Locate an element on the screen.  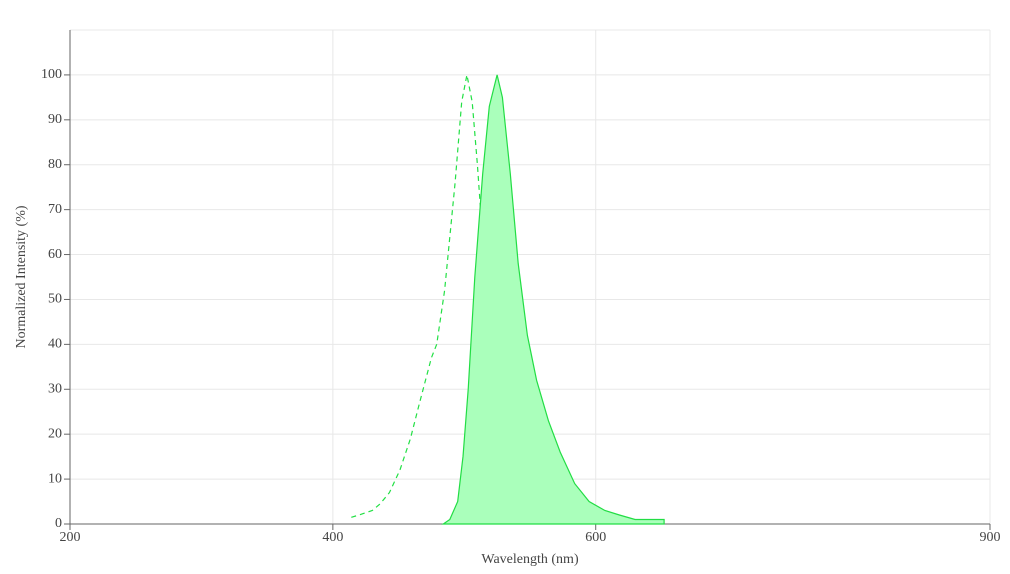
y-tick-label: 50 is located at coordinates (55, 299).